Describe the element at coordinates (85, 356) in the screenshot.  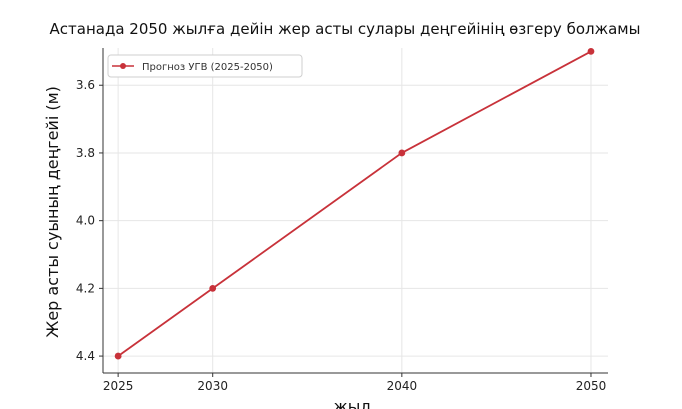
I see `y-tick-label: 4.4` at that location.